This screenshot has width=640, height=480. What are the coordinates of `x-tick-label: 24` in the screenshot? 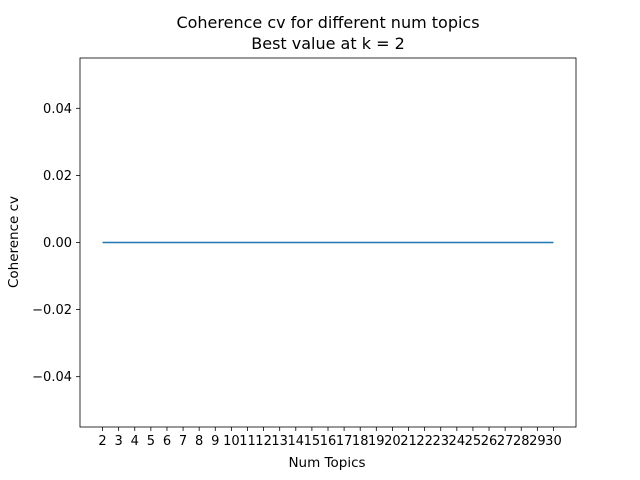 It's located at (457, 441).